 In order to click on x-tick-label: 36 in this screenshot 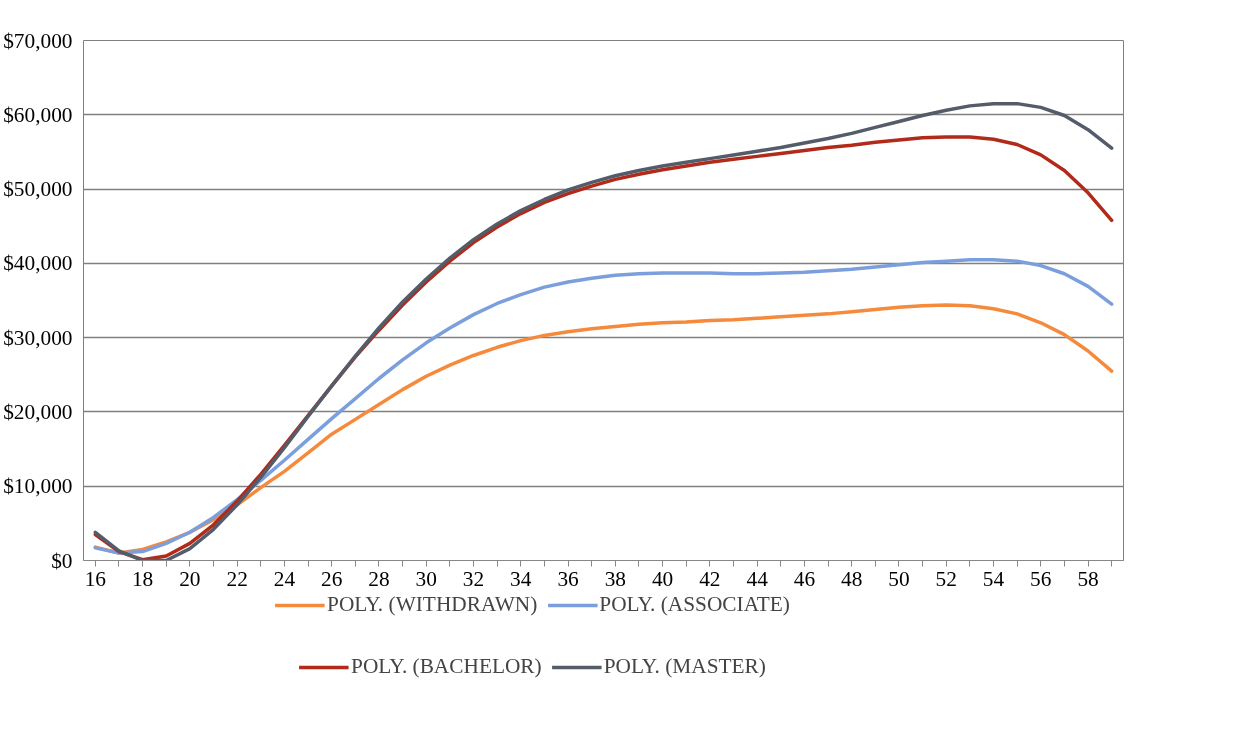, I will do `click(568, 578)`.